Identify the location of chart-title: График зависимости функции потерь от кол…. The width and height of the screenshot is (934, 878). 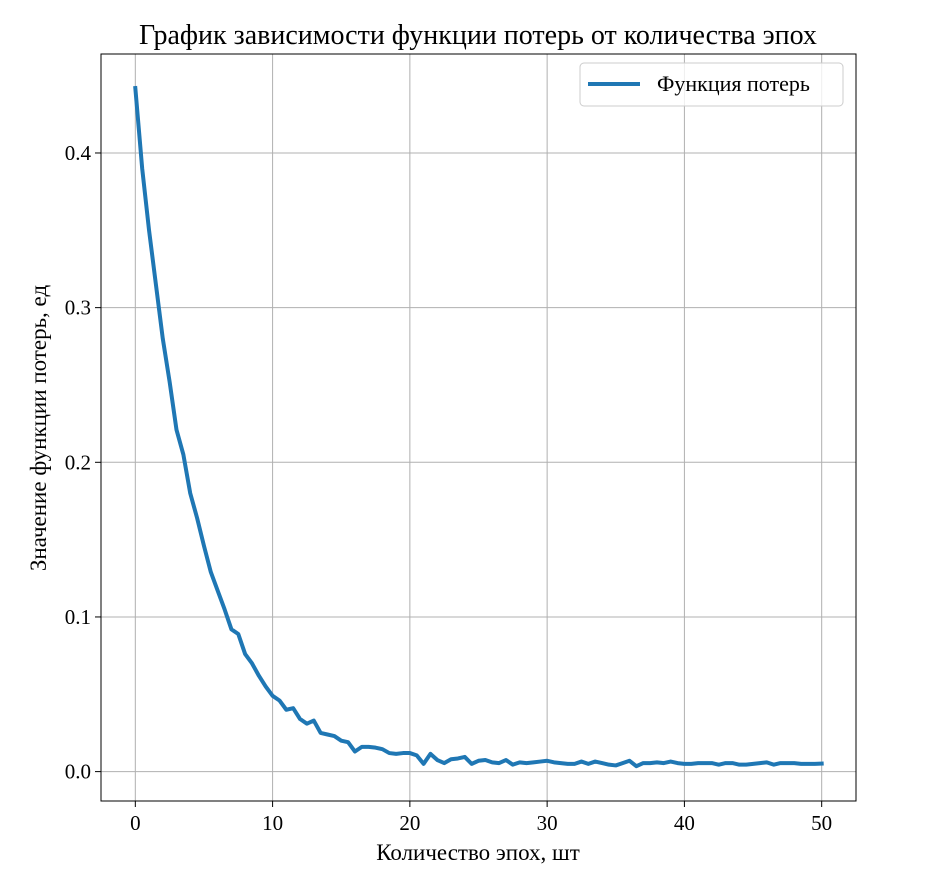
(478, 35).